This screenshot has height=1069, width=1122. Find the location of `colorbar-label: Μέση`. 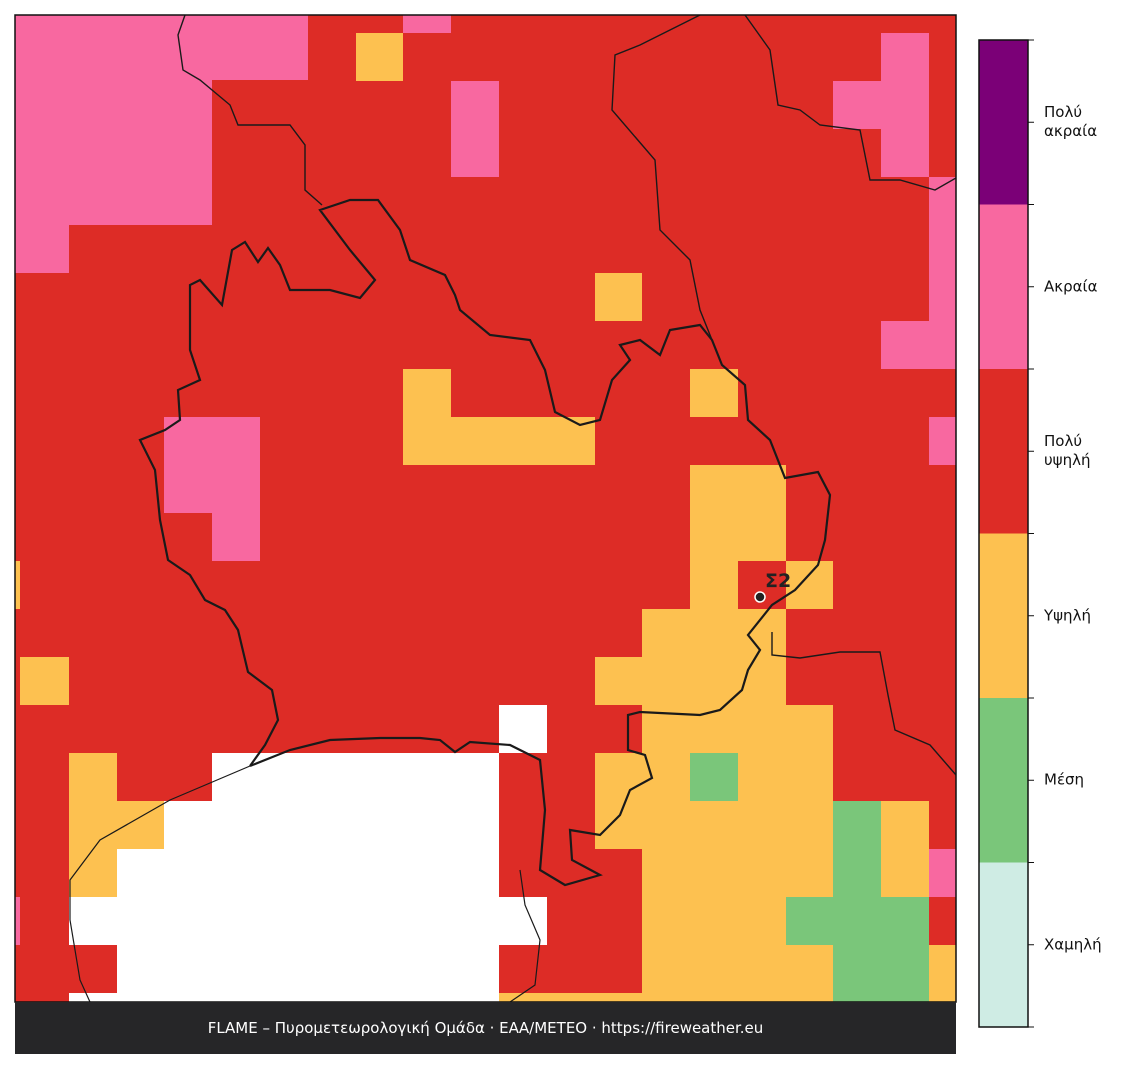

colorbar-label: Μέση is located at coordinates (1064, 779).